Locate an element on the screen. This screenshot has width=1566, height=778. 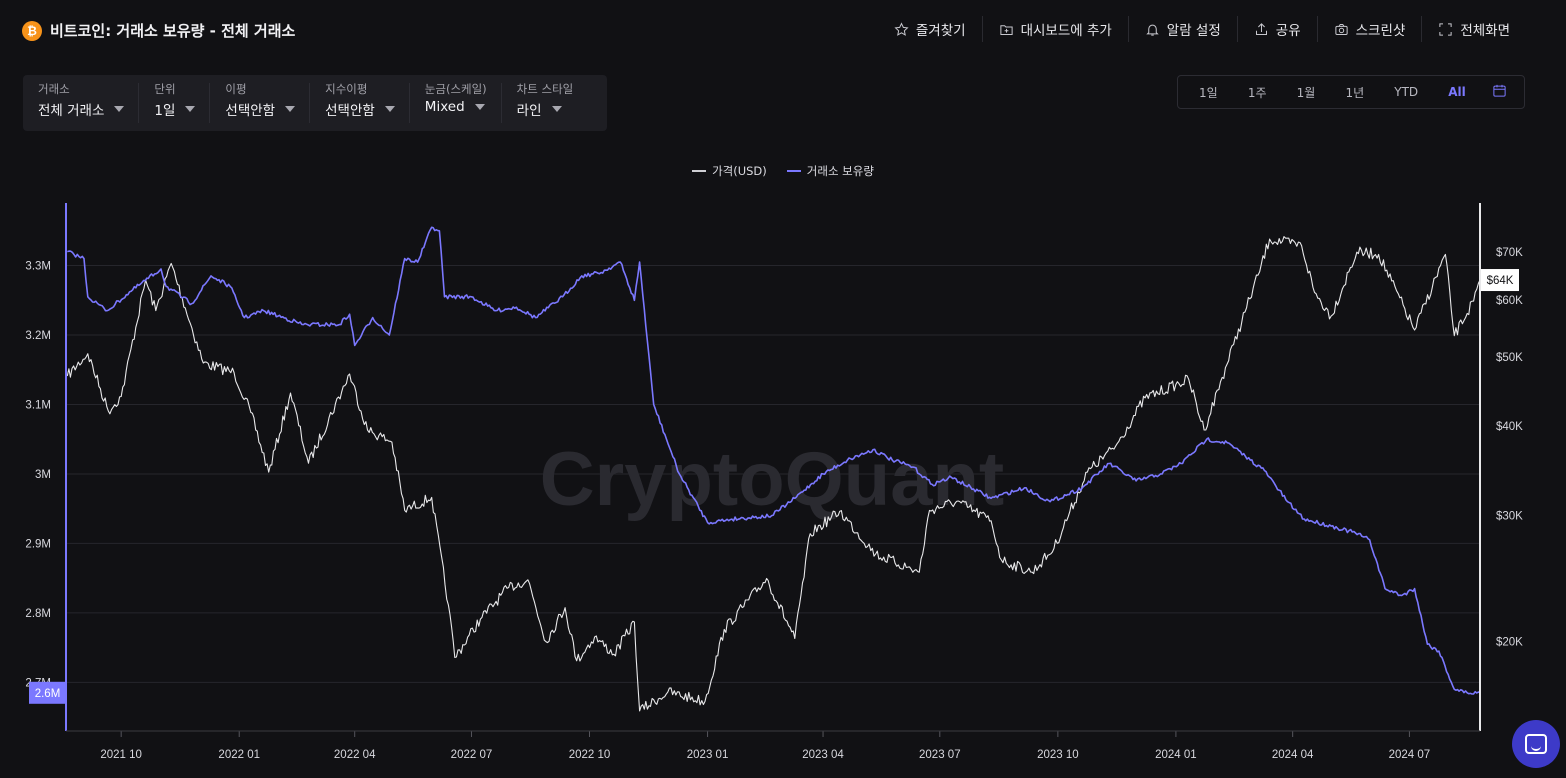
bitcoin-logo-icon: ₿ is located at coordinates (32, 30).